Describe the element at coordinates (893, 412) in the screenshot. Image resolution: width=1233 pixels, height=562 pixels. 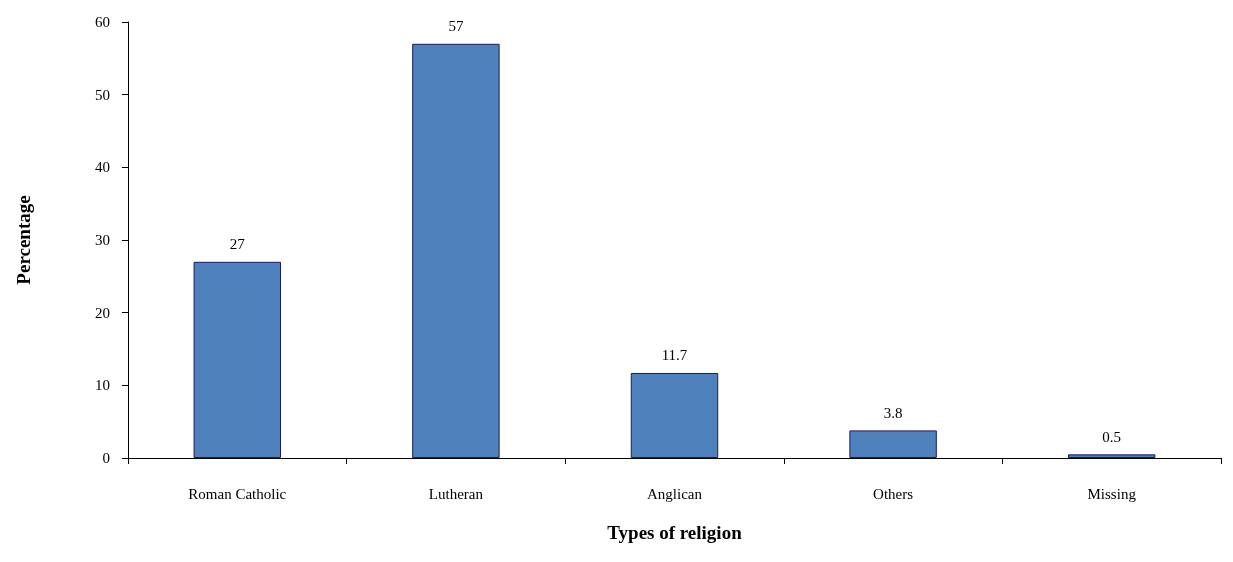
I see `data-label: 3.8` at that location.